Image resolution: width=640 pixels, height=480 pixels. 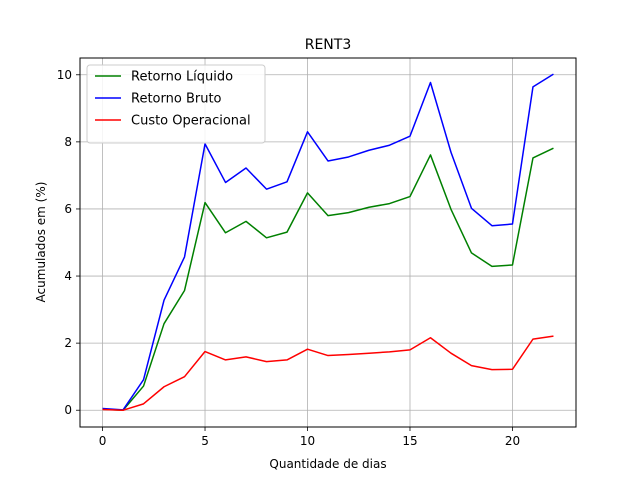 What do you see at coordinates (512, 441) in the screenshot?
I see `x-tick-label: 20` at bounding box center [512, 441].